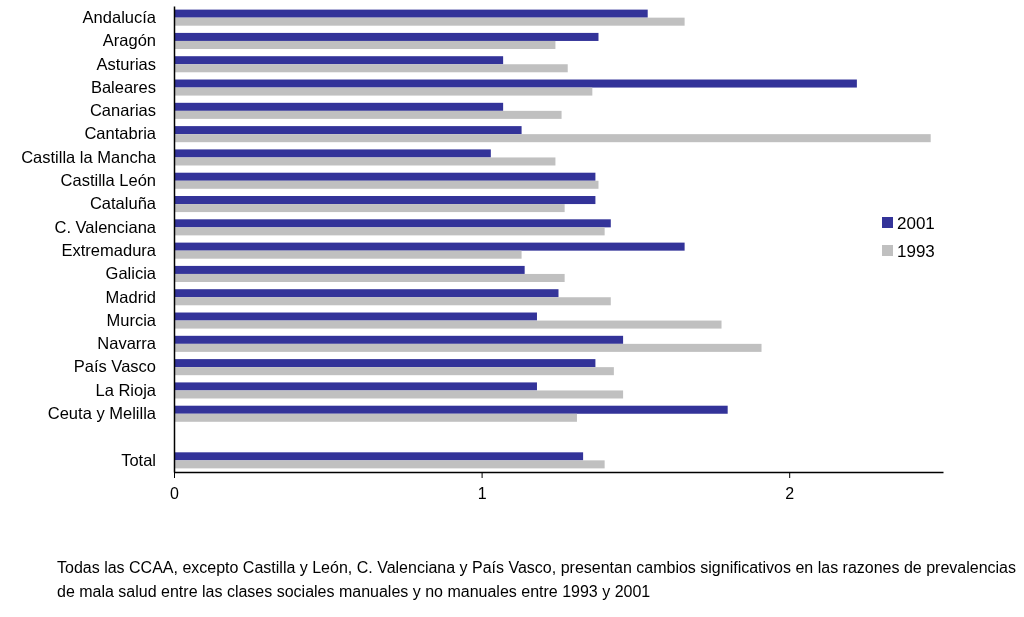  What do you see at coordinates (131, 273) in the screenshot?
I see `y-tick-label: Galicia` at bounding box center [131, 273].